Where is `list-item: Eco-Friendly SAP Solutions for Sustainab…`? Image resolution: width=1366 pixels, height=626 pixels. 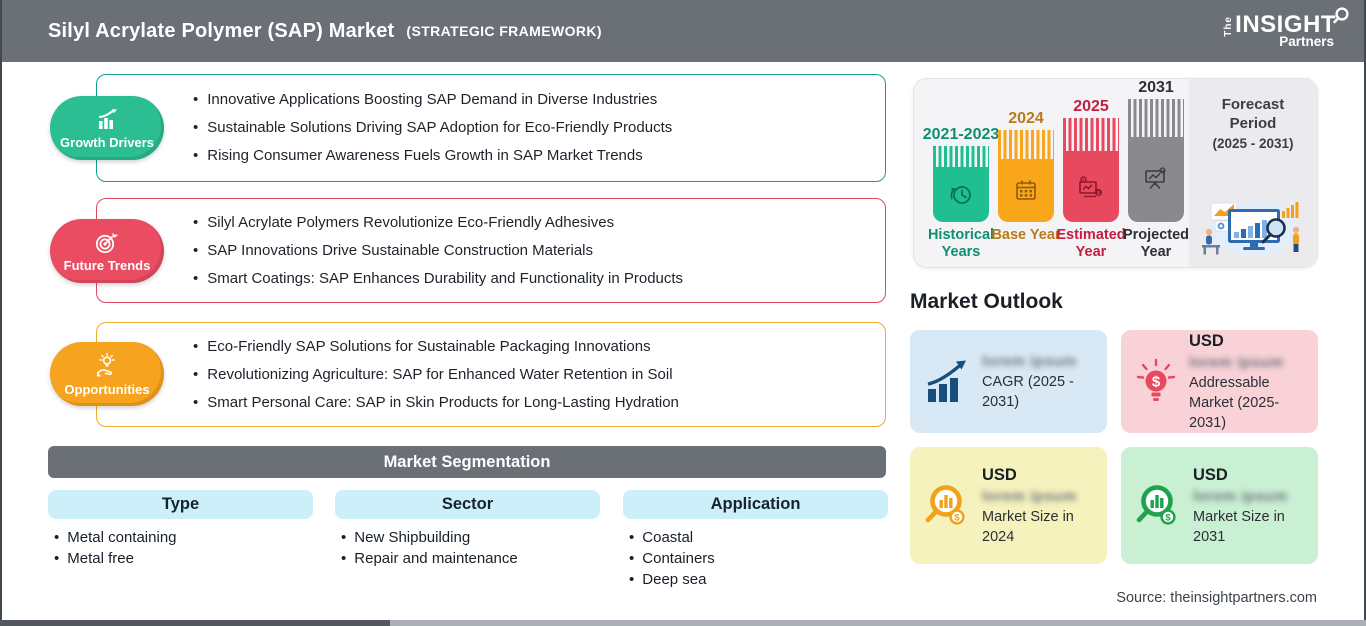 list-item: Eco-Friendly SAP Solutions for Sustainab… is located at coordinates (530, 347).